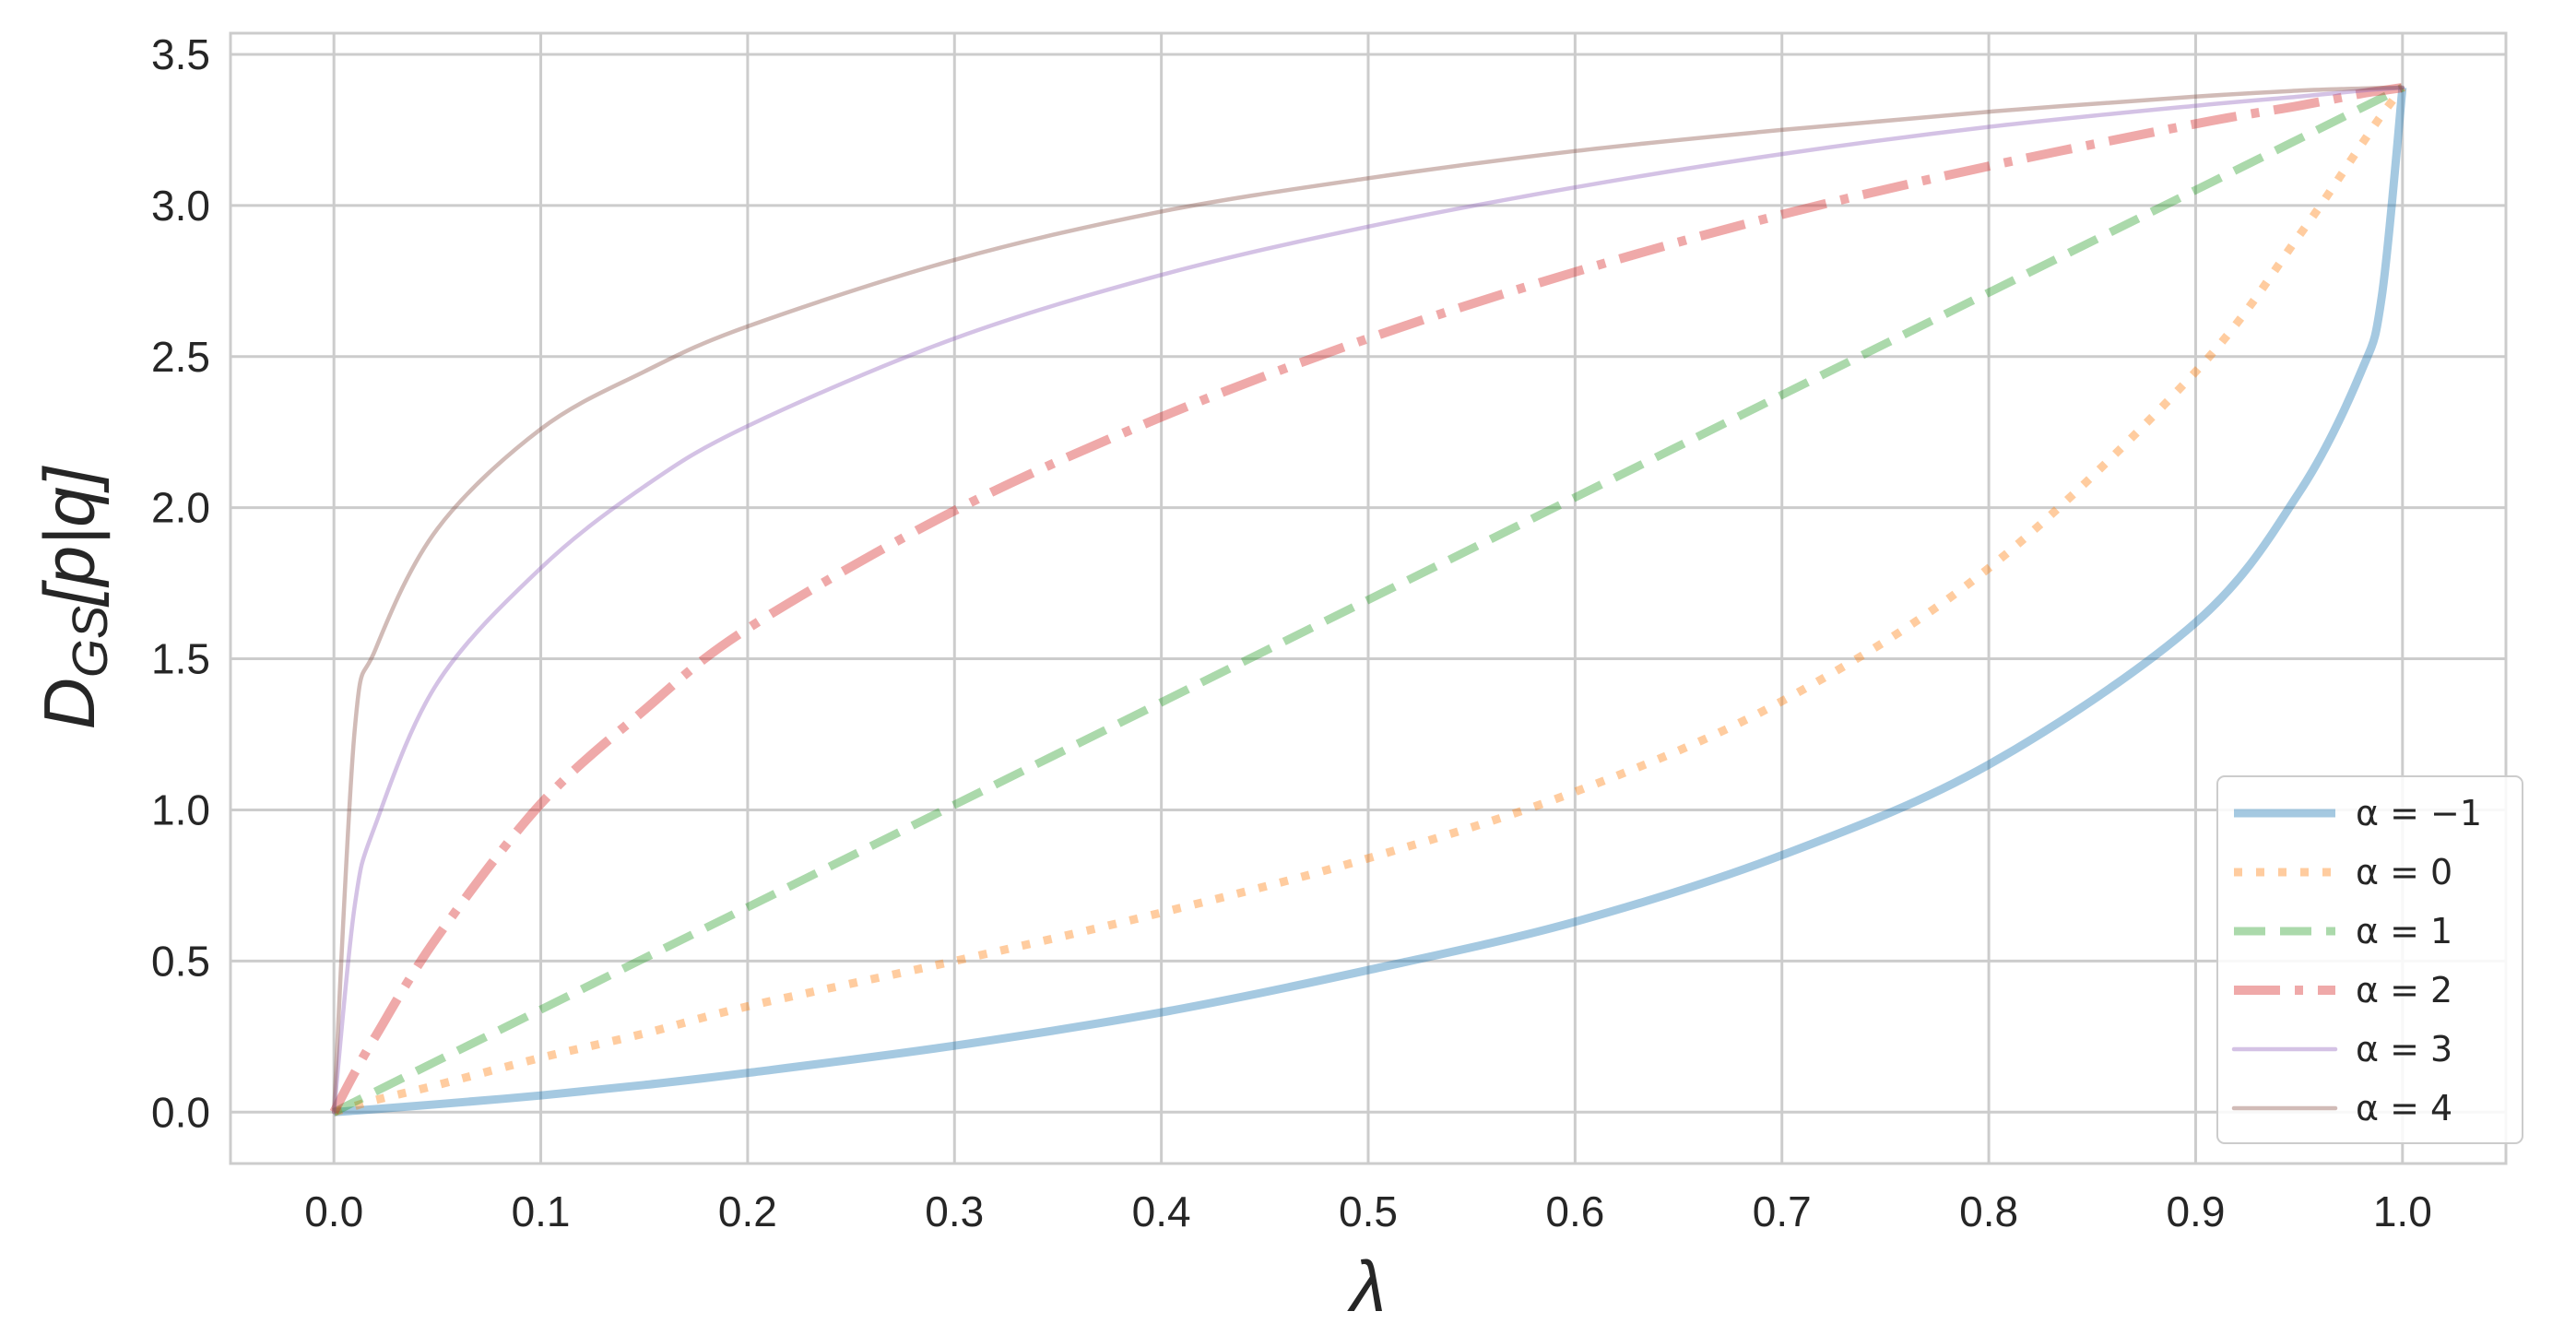 The width and height of the screenshot is (2576, 1335). I want to click on x-tick-label: 0.2, so click(747, 1211).